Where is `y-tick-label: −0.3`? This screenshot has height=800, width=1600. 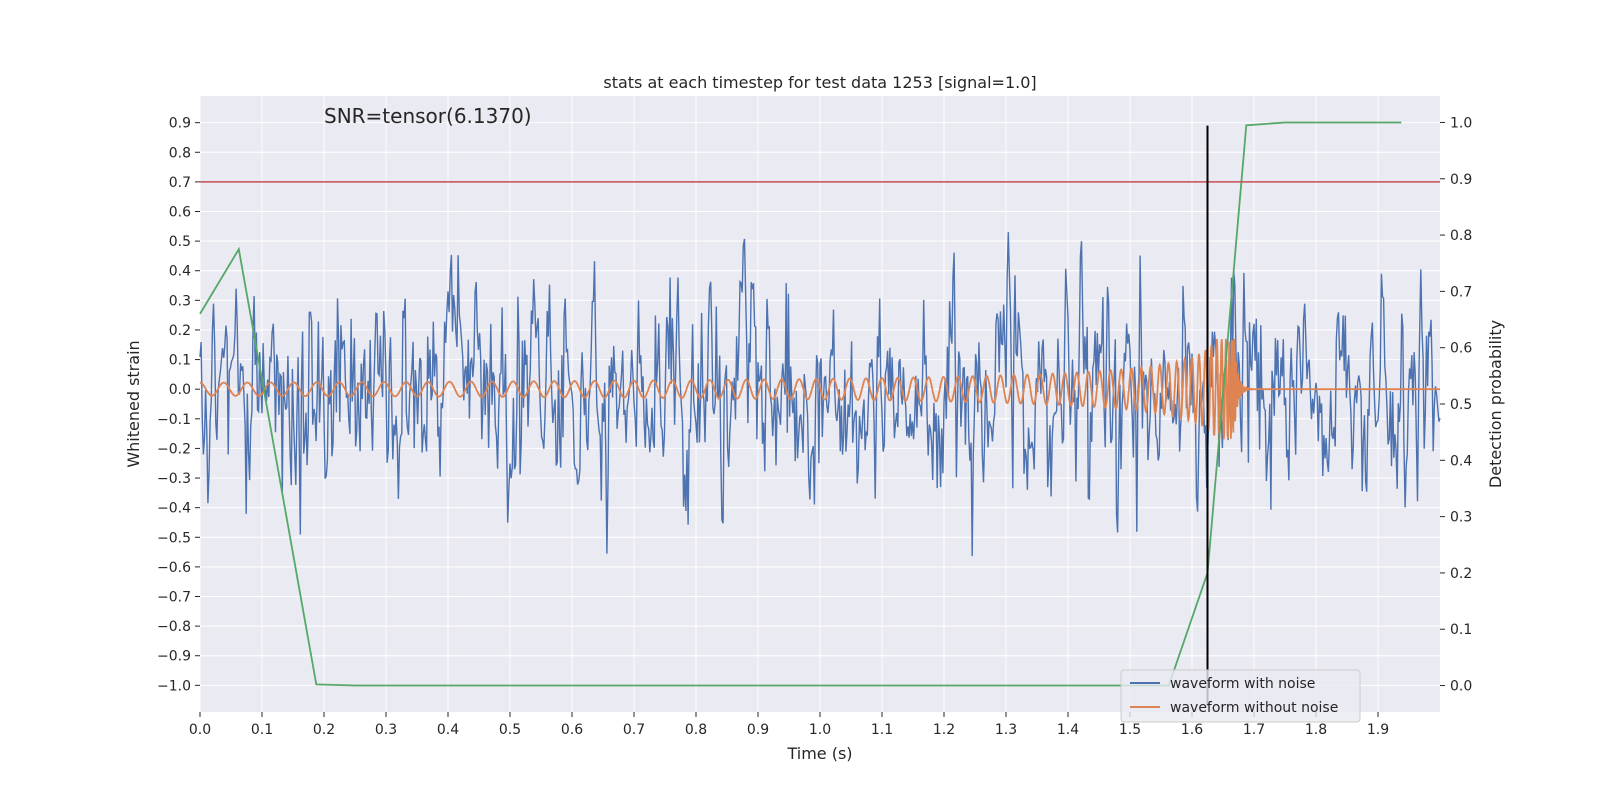 y-tick-label: −0.3 is located at coordinates (174, 479).